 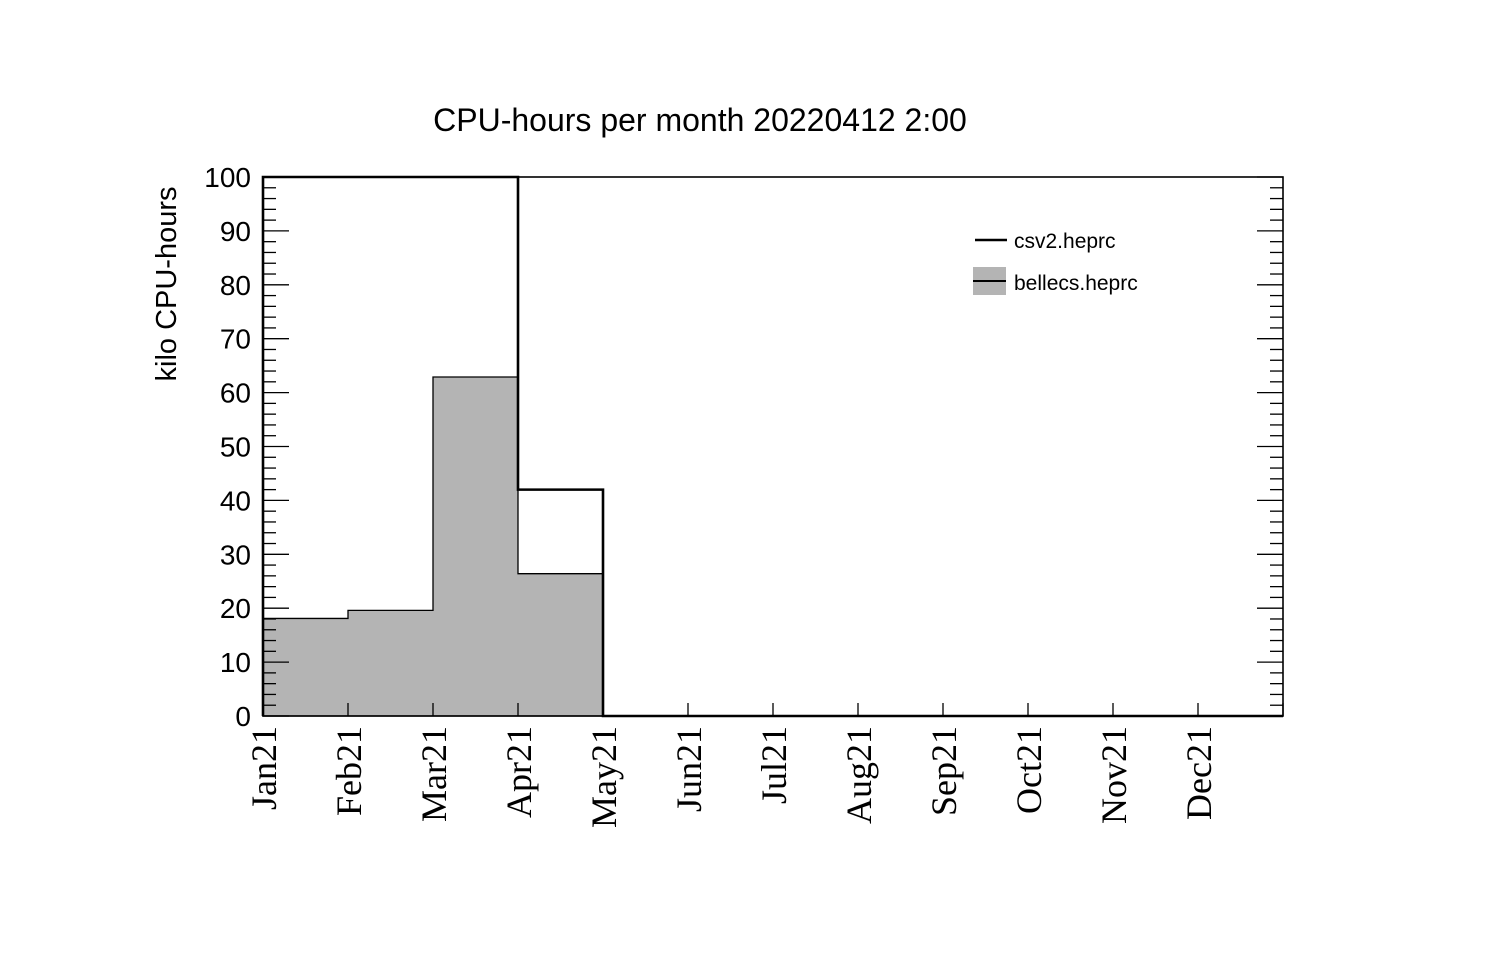 I want to click on x-tick-label: May21, so click(x=604, y=777).